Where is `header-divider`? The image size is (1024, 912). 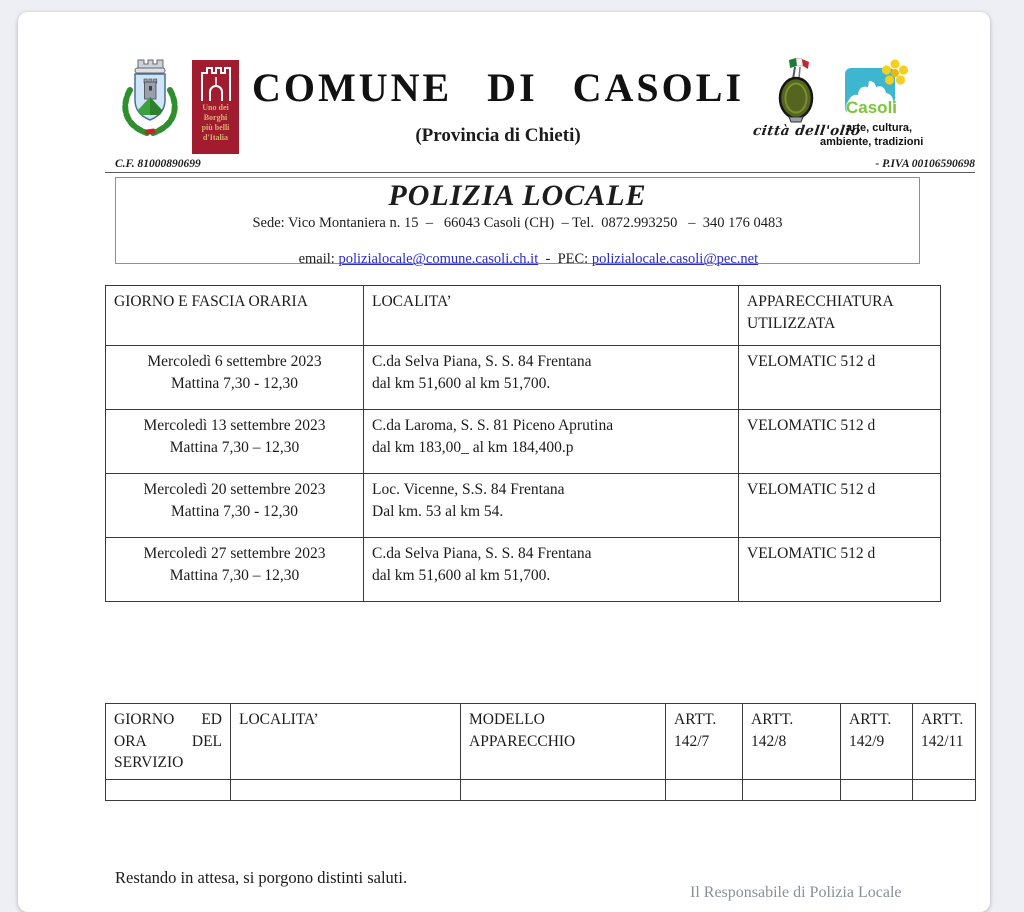 header-divider is located at coordinates (540, 172).